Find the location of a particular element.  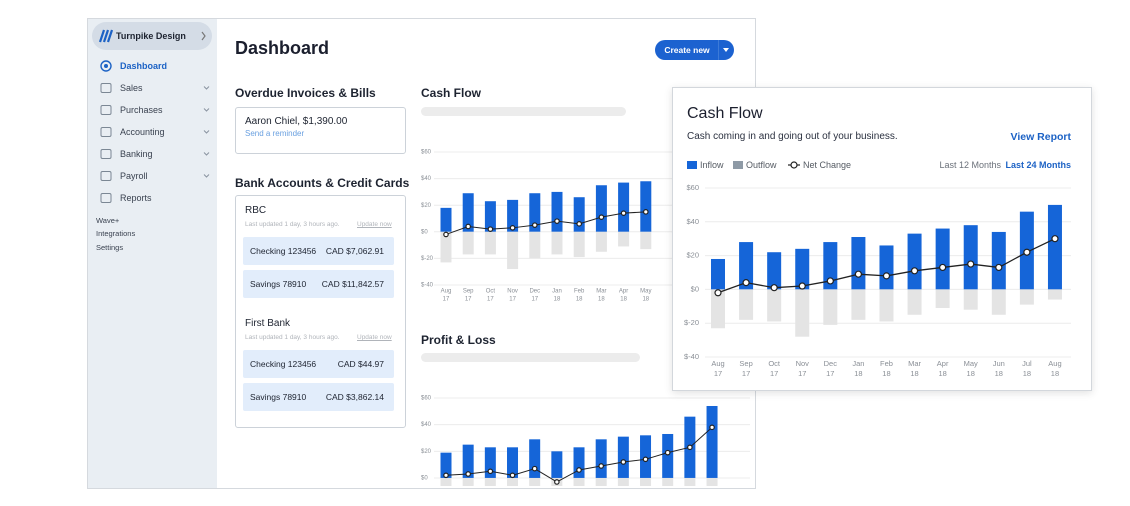

nav-icon is located at coordinates (106, 132).